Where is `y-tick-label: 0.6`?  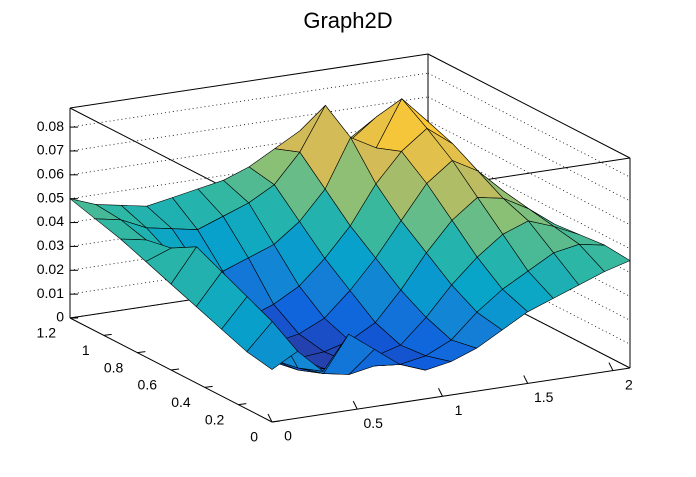 y-tick-label: 0.6 is located at coordinates (148, 385).